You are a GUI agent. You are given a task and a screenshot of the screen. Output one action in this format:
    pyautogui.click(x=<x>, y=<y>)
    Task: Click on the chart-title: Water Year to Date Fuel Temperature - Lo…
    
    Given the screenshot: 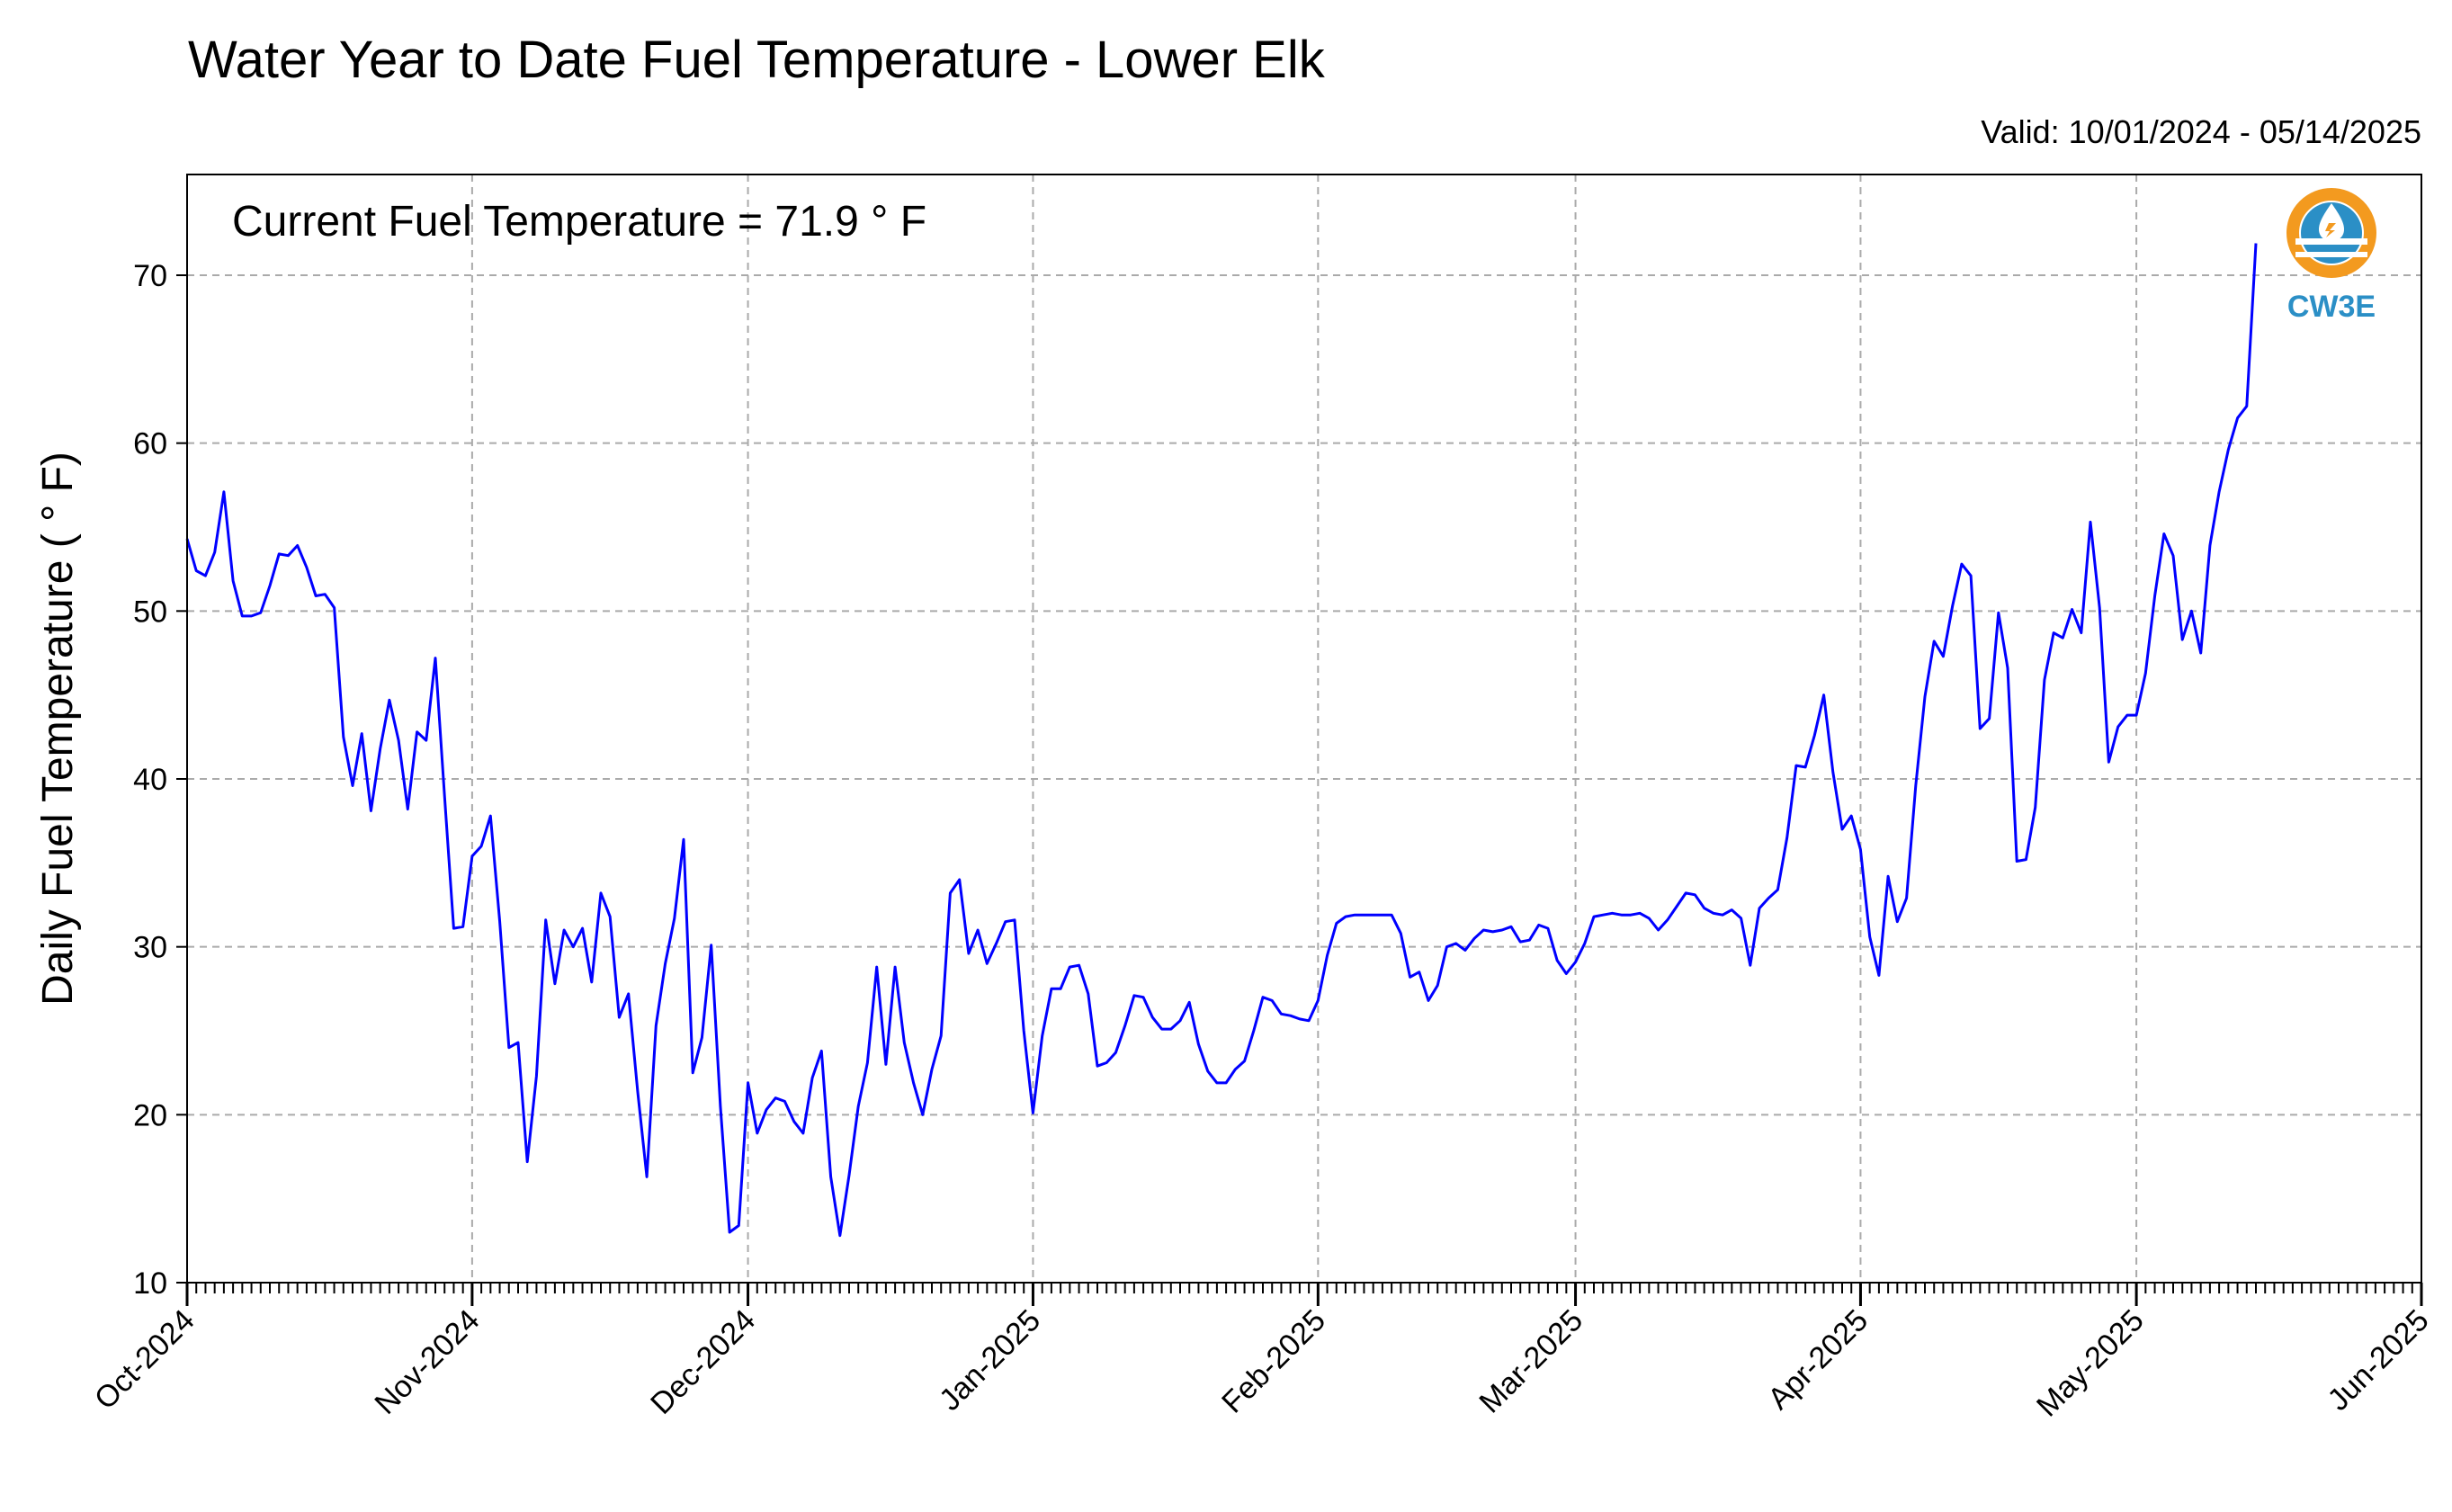 What is the action you would take?
    pyautogui.click(x=757, y=60)
    